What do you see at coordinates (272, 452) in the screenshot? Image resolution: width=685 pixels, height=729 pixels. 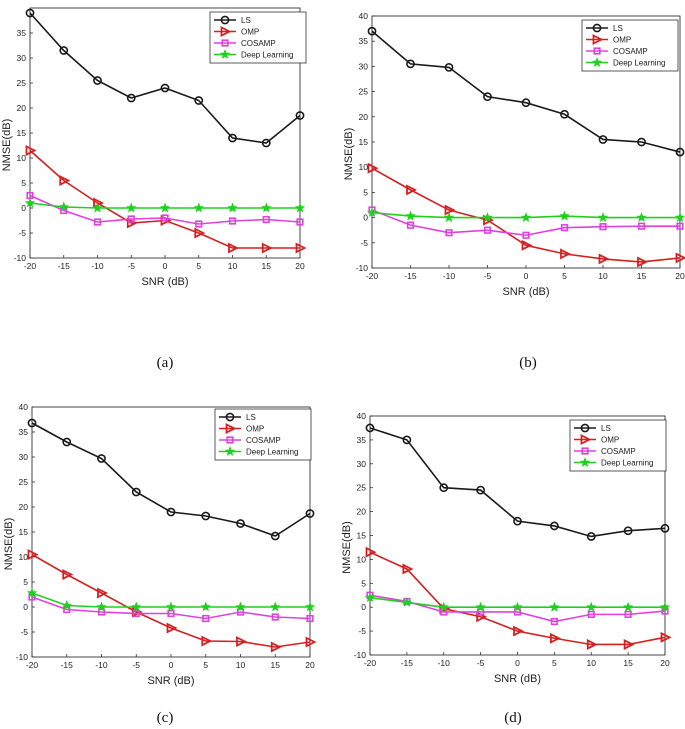 I see `legend-label-deep-learning: Deep Learning` at bounding box center [272, 452].